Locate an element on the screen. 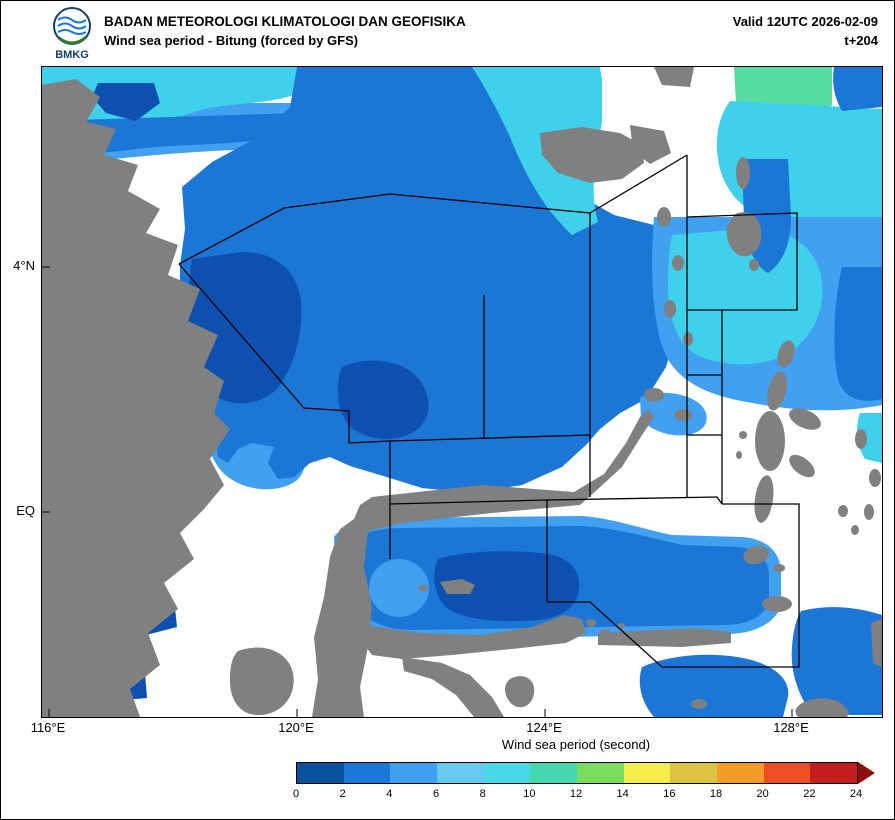 The height and width of the screenshot is (820, 895). land-obi is located at coordinates (777, 604).